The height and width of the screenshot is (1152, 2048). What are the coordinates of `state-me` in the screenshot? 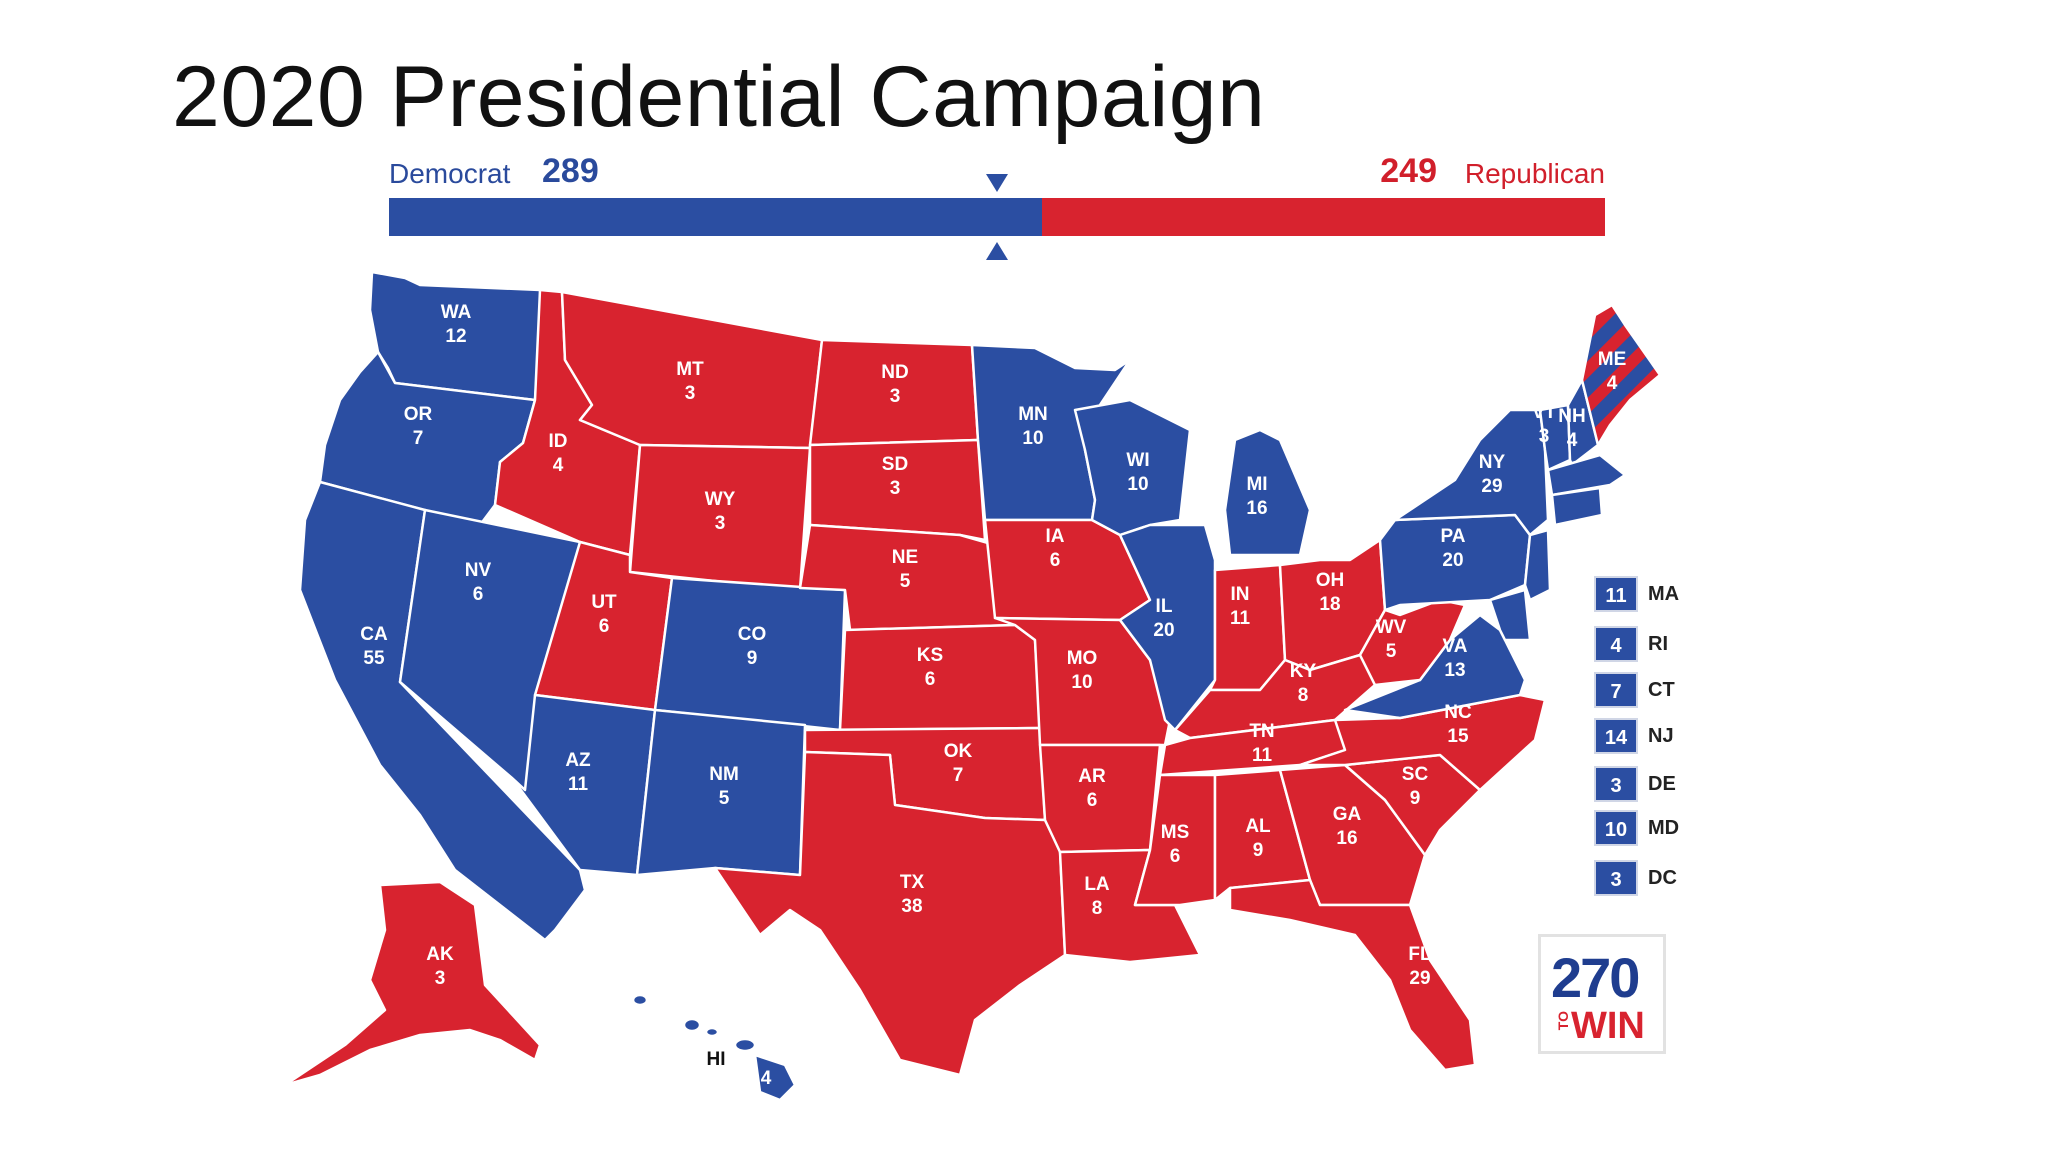 It's located at (1621, 375).